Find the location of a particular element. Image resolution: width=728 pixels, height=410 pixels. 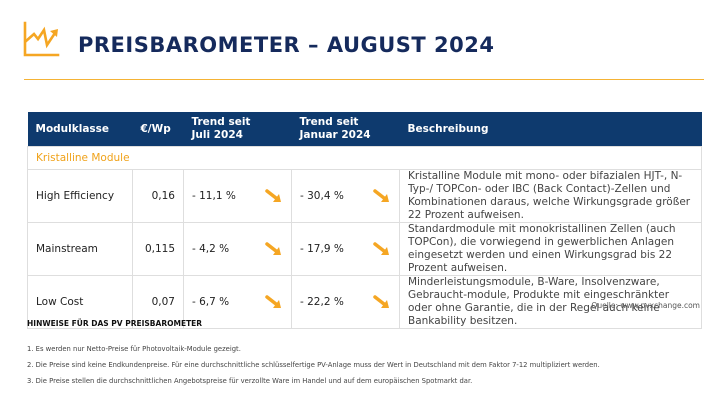

row-trend-januar: - 22,2 % is located at coordinates (345, 302).